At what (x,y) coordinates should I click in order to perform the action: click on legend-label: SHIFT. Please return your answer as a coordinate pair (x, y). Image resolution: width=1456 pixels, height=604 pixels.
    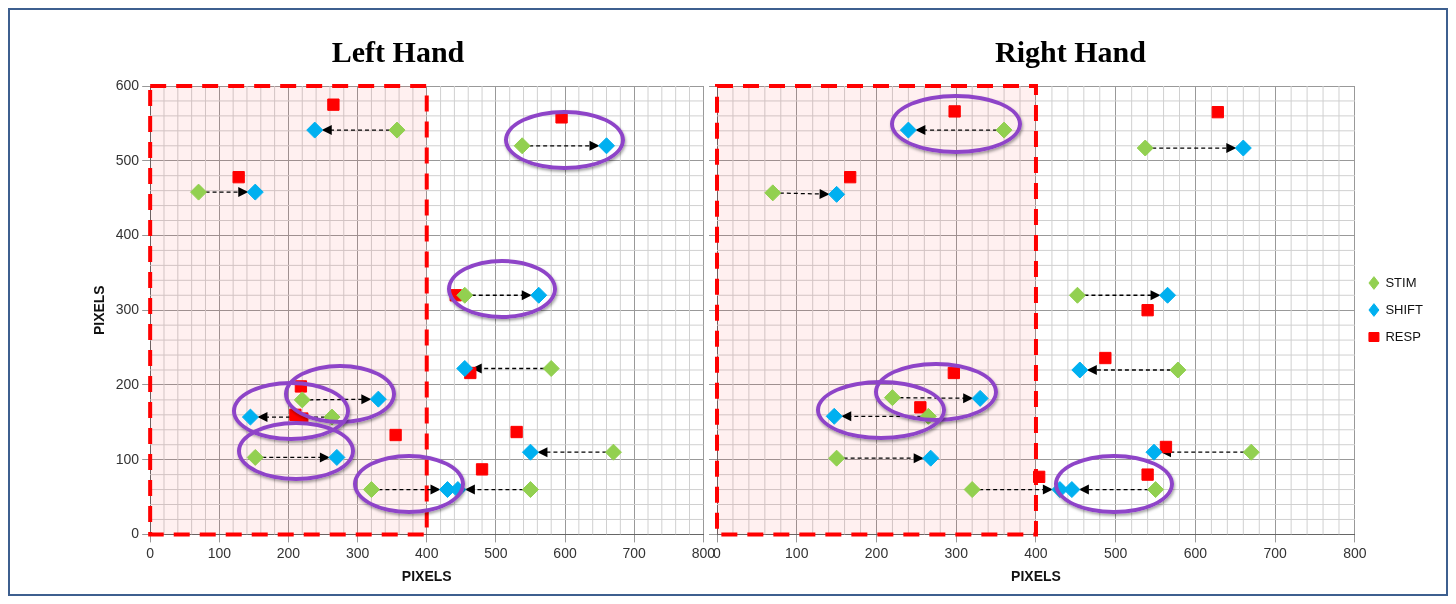
    Looking at the image, I should click on (1404, 309).